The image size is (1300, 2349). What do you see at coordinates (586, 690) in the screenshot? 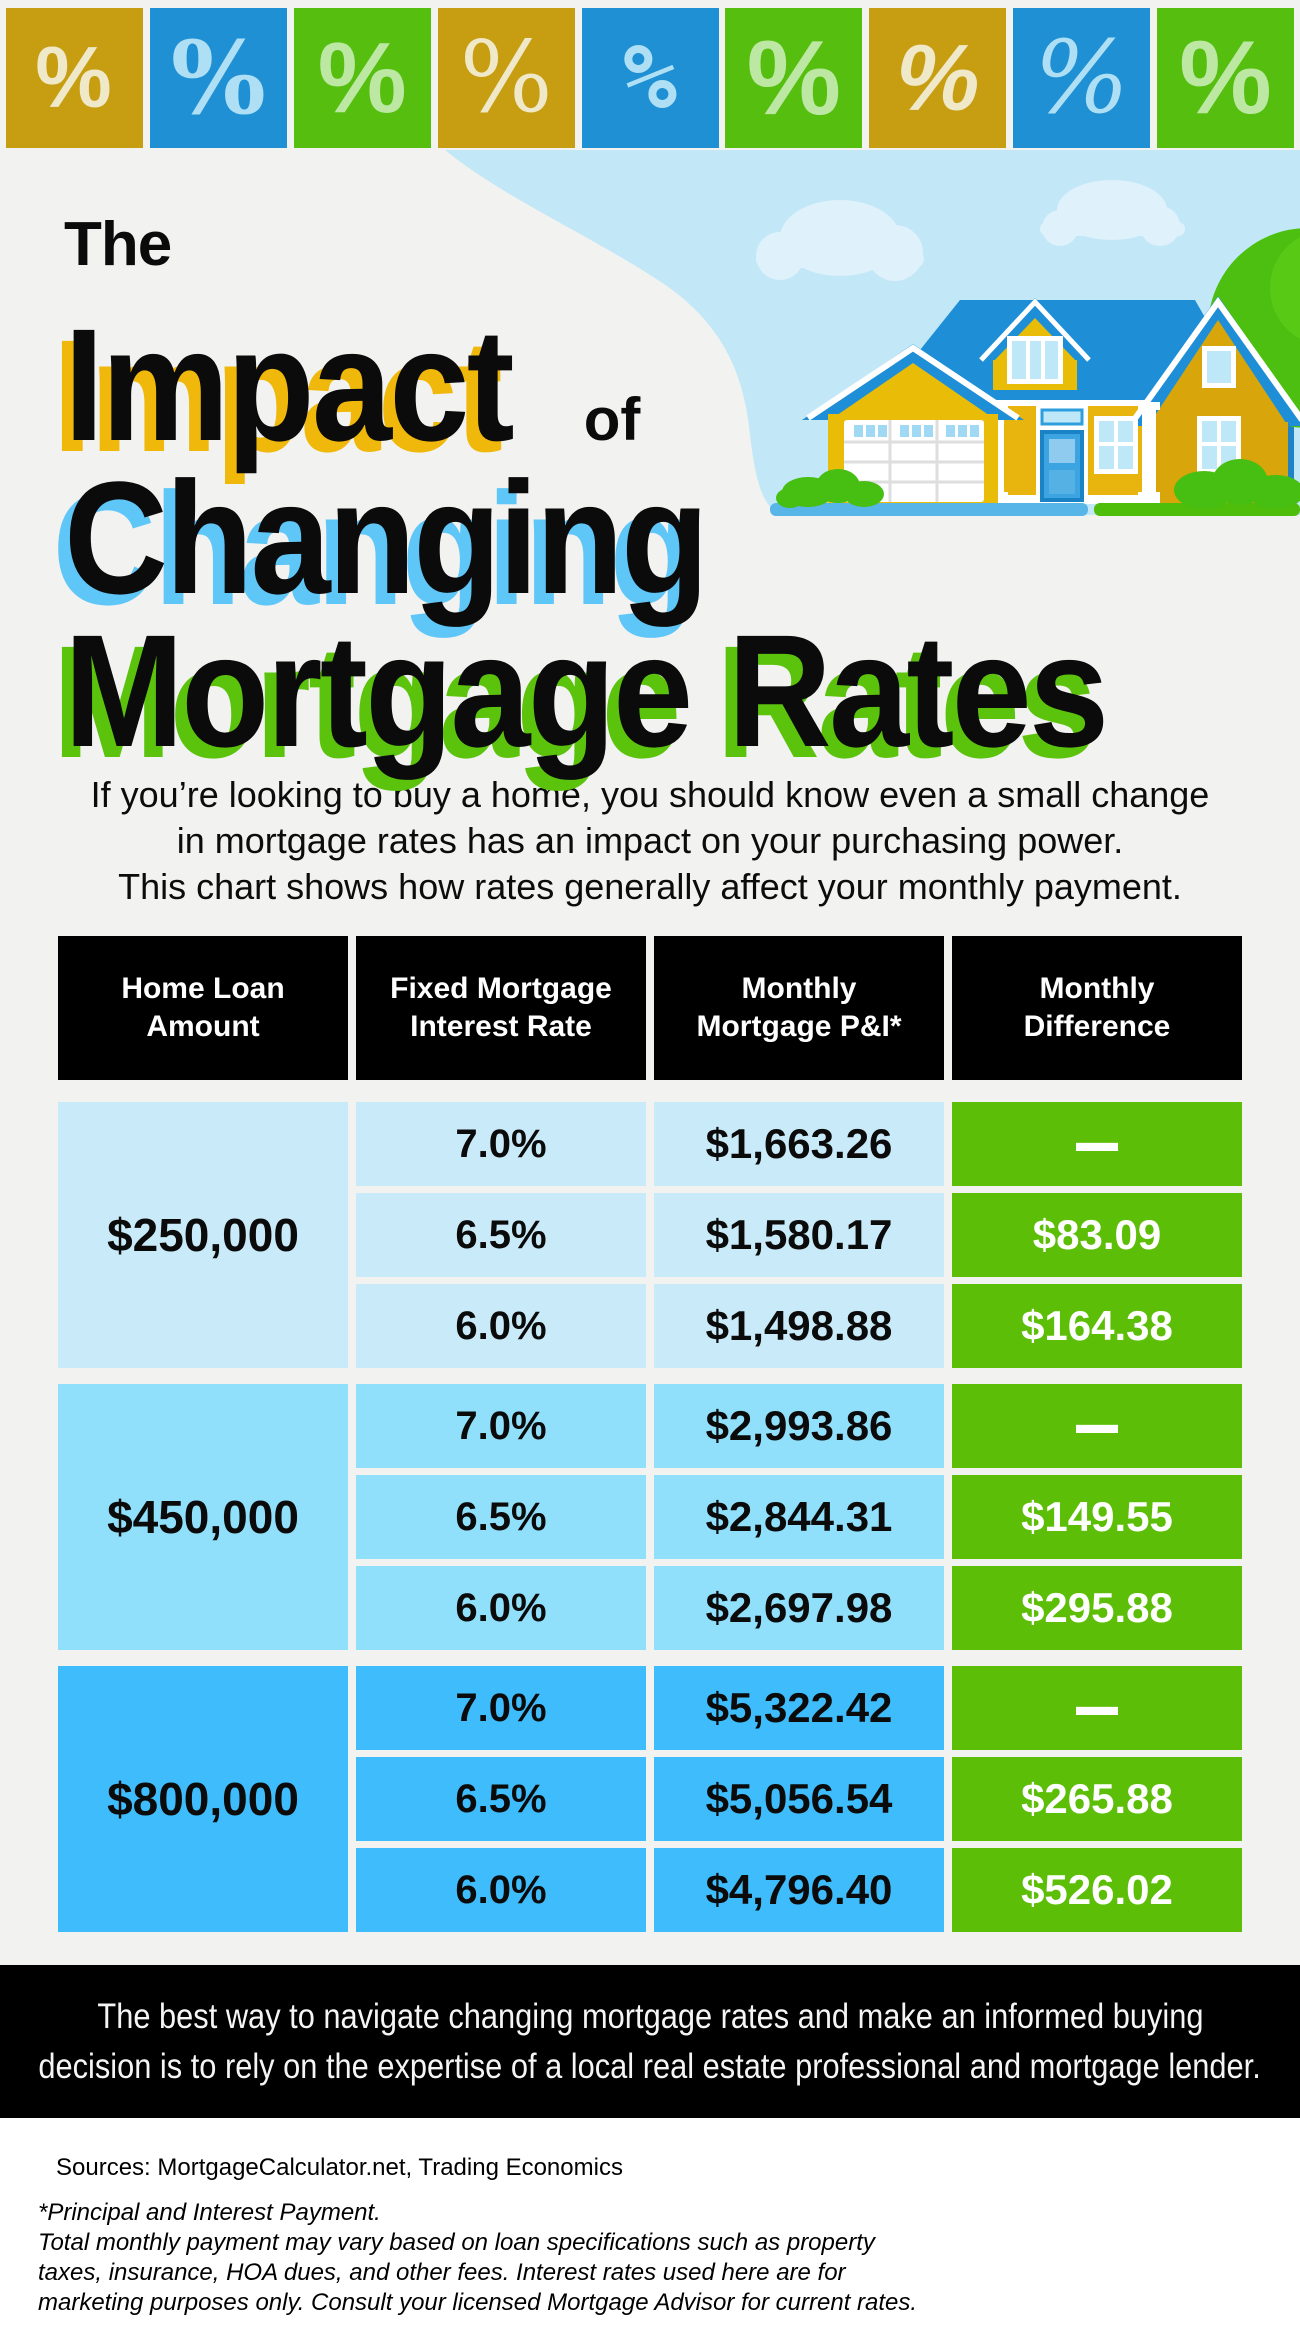
I see `title-word-mortgage-rates: Mortgage Rates` at bounding box center [586, 690].